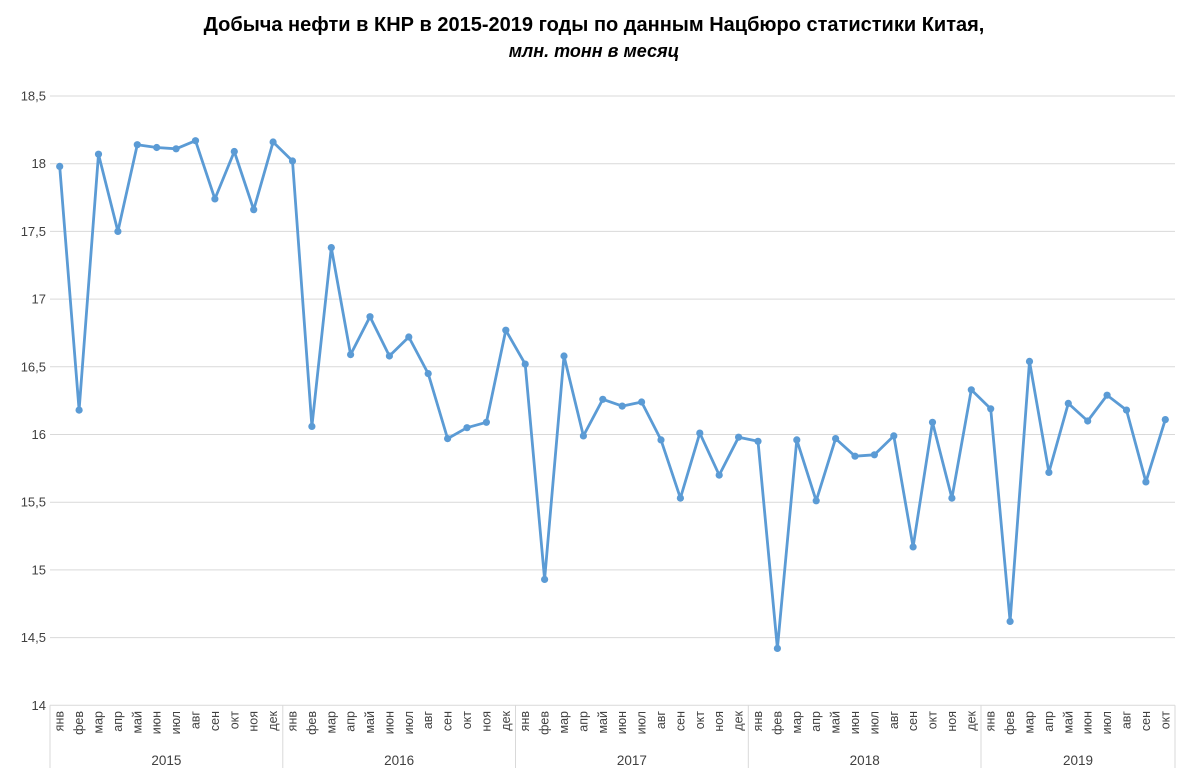  I want to click on x-axis-year-label: 2017, so click(632, 760).